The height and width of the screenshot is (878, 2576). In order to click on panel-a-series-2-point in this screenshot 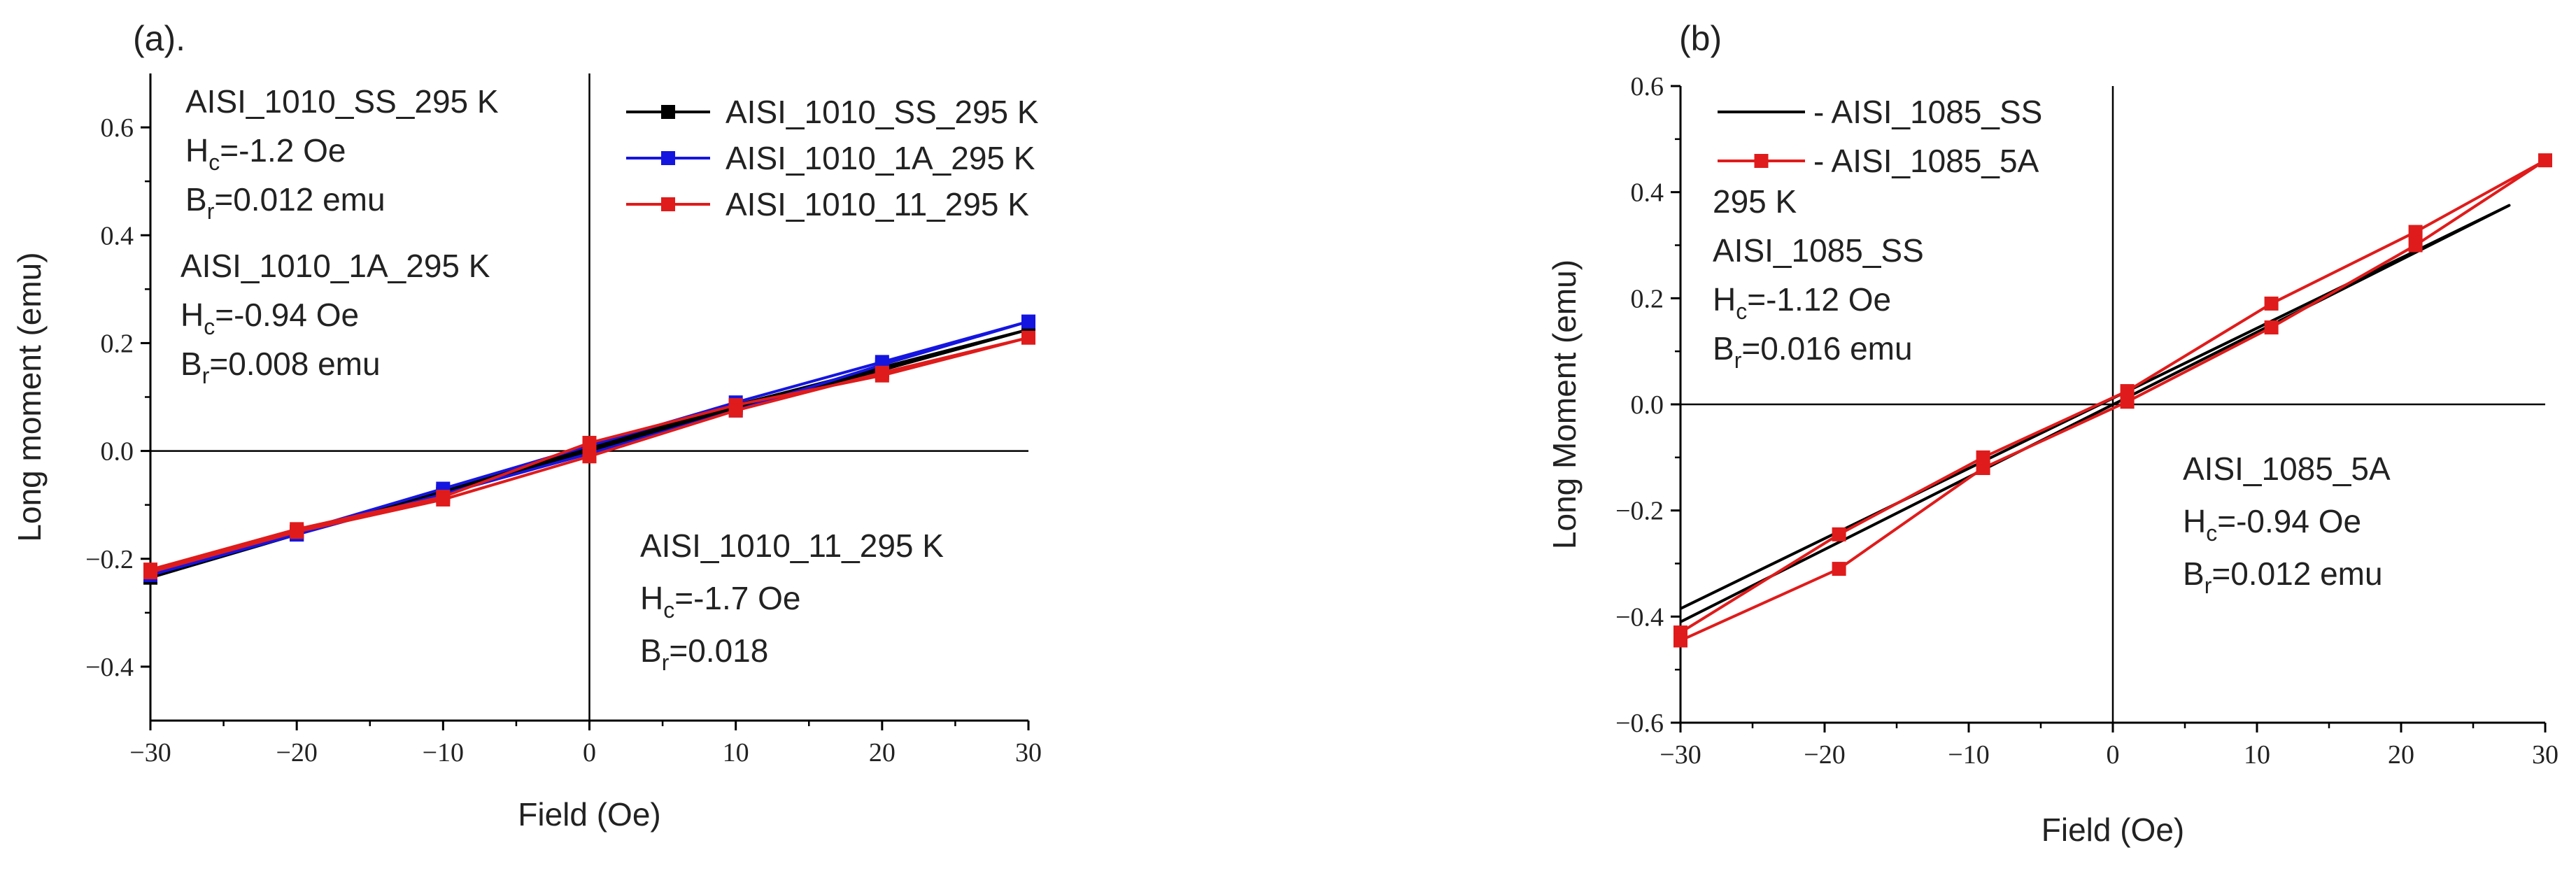, I will do `click(1028, 321)`.